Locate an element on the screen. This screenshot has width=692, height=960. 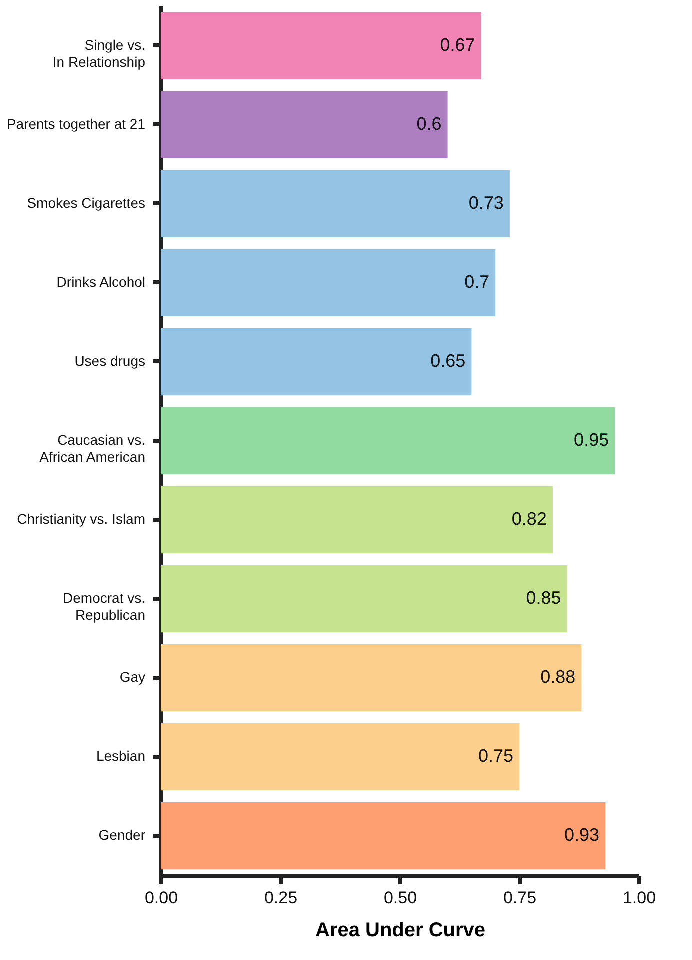
data-label: 0.82 is located at coordinates (529, 519).